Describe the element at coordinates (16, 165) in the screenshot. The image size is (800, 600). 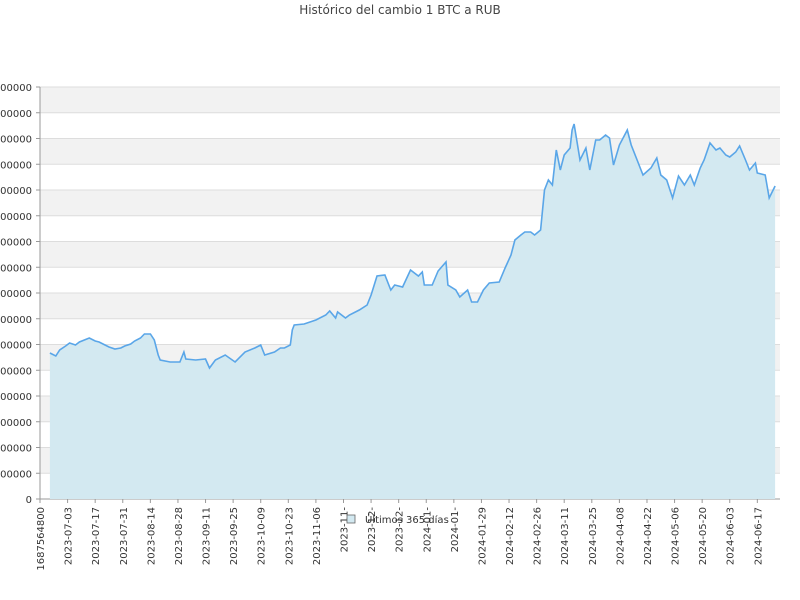
I see `y-tick-label: 6500000` at that location.